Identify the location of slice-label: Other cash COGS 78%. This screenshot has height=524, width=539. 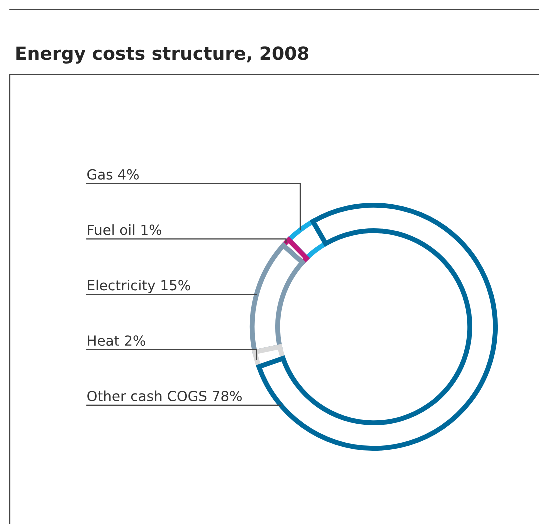
(165, 396).